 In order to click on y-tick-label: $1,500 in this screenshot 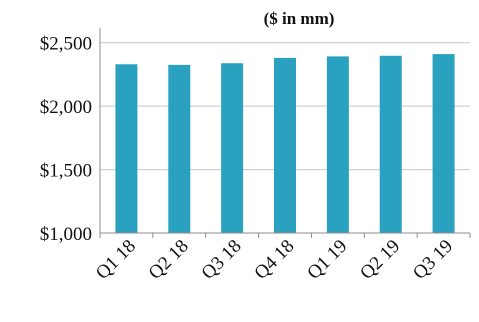, I will do `click(66, 171)`.